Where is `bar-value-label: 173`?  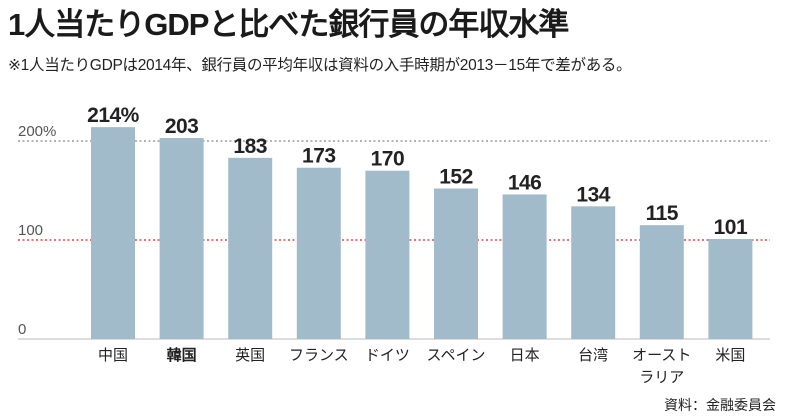
bar-value-label: 173 is located at coordinates (319, 156).